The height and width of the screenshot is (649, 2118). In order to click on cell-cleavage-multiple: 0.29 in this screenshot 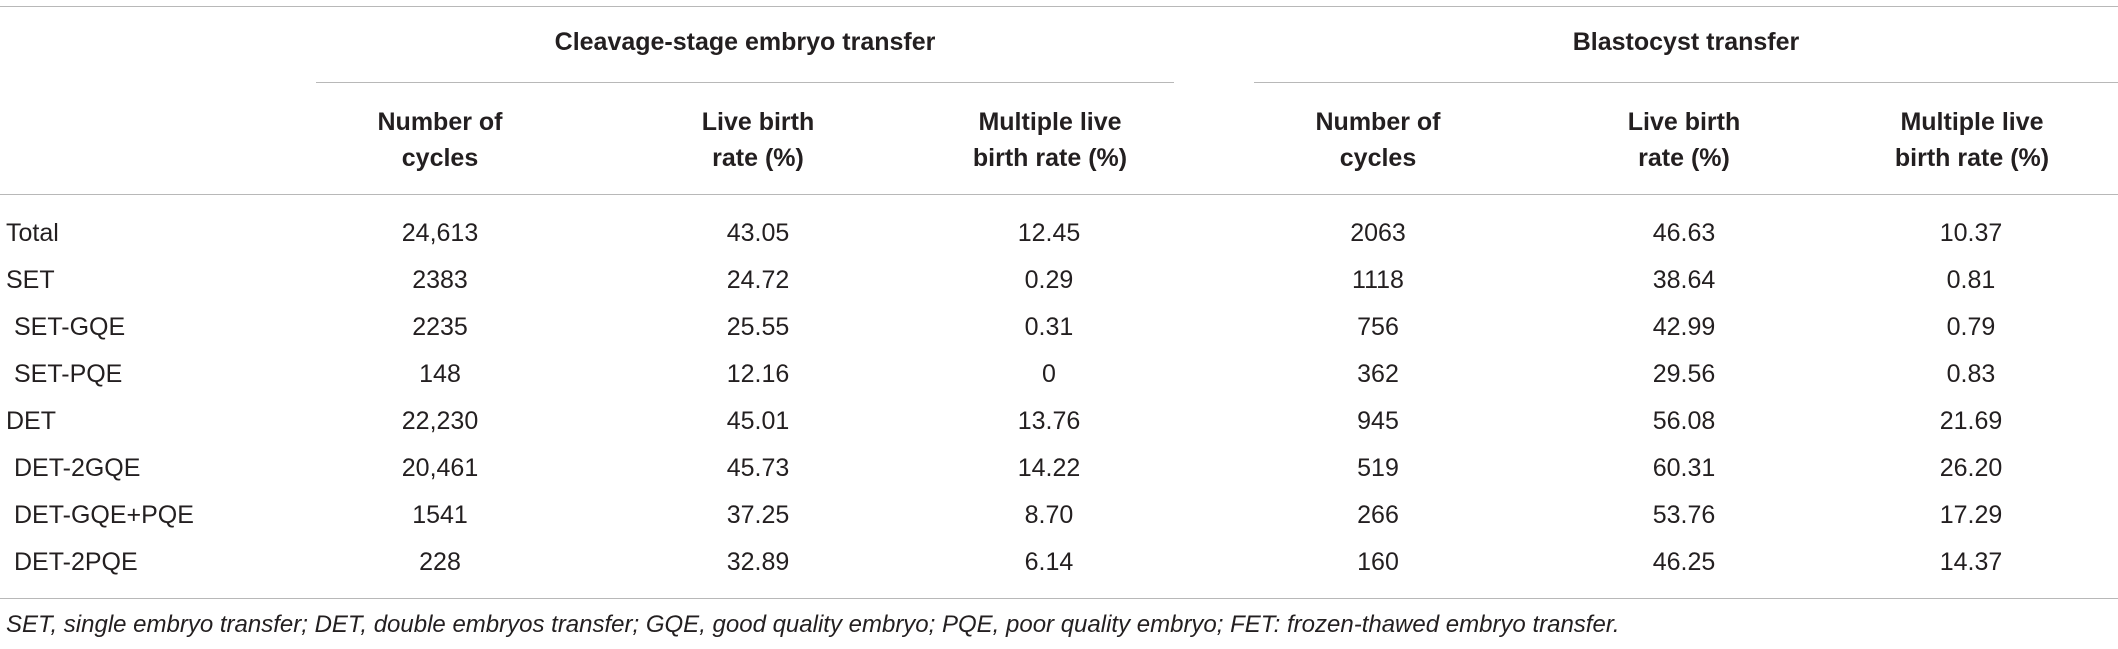, I will do `click(1049, 280)`.